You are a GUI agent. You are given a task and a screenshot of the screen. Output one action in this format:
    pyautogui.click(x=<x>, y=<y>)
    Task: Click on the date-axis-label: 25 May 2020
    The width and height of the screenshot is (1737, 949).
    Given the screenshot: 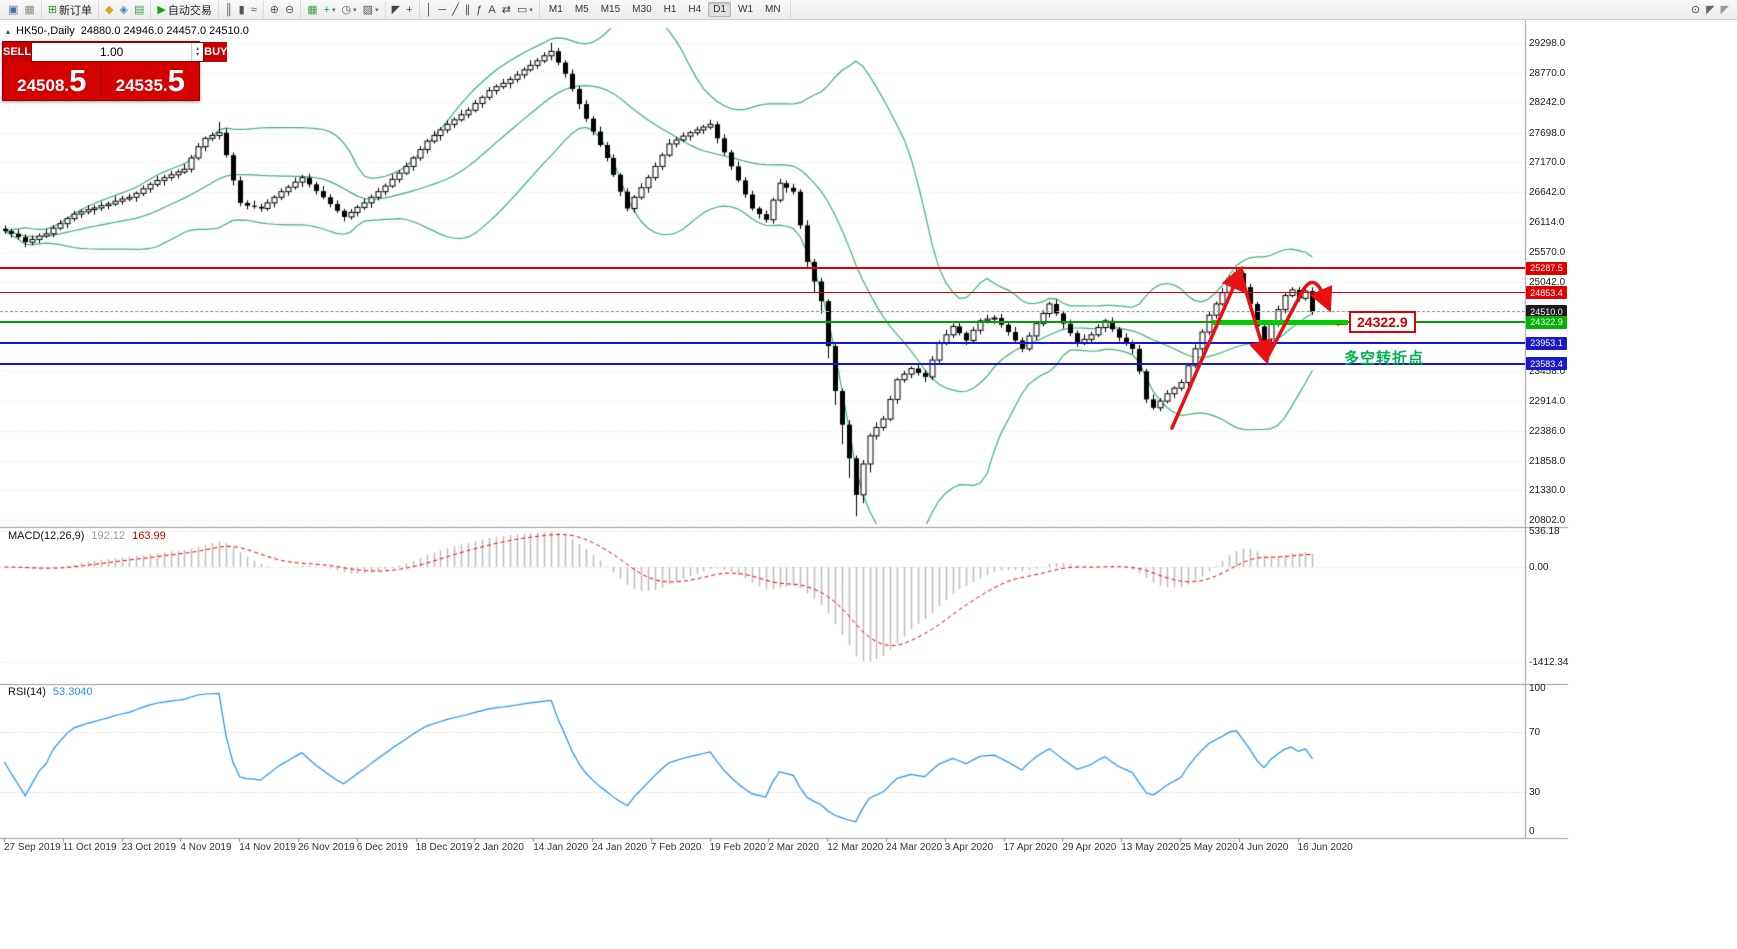 What is the action you would take?
    pyautogui.click(x=1209, y=847)
    